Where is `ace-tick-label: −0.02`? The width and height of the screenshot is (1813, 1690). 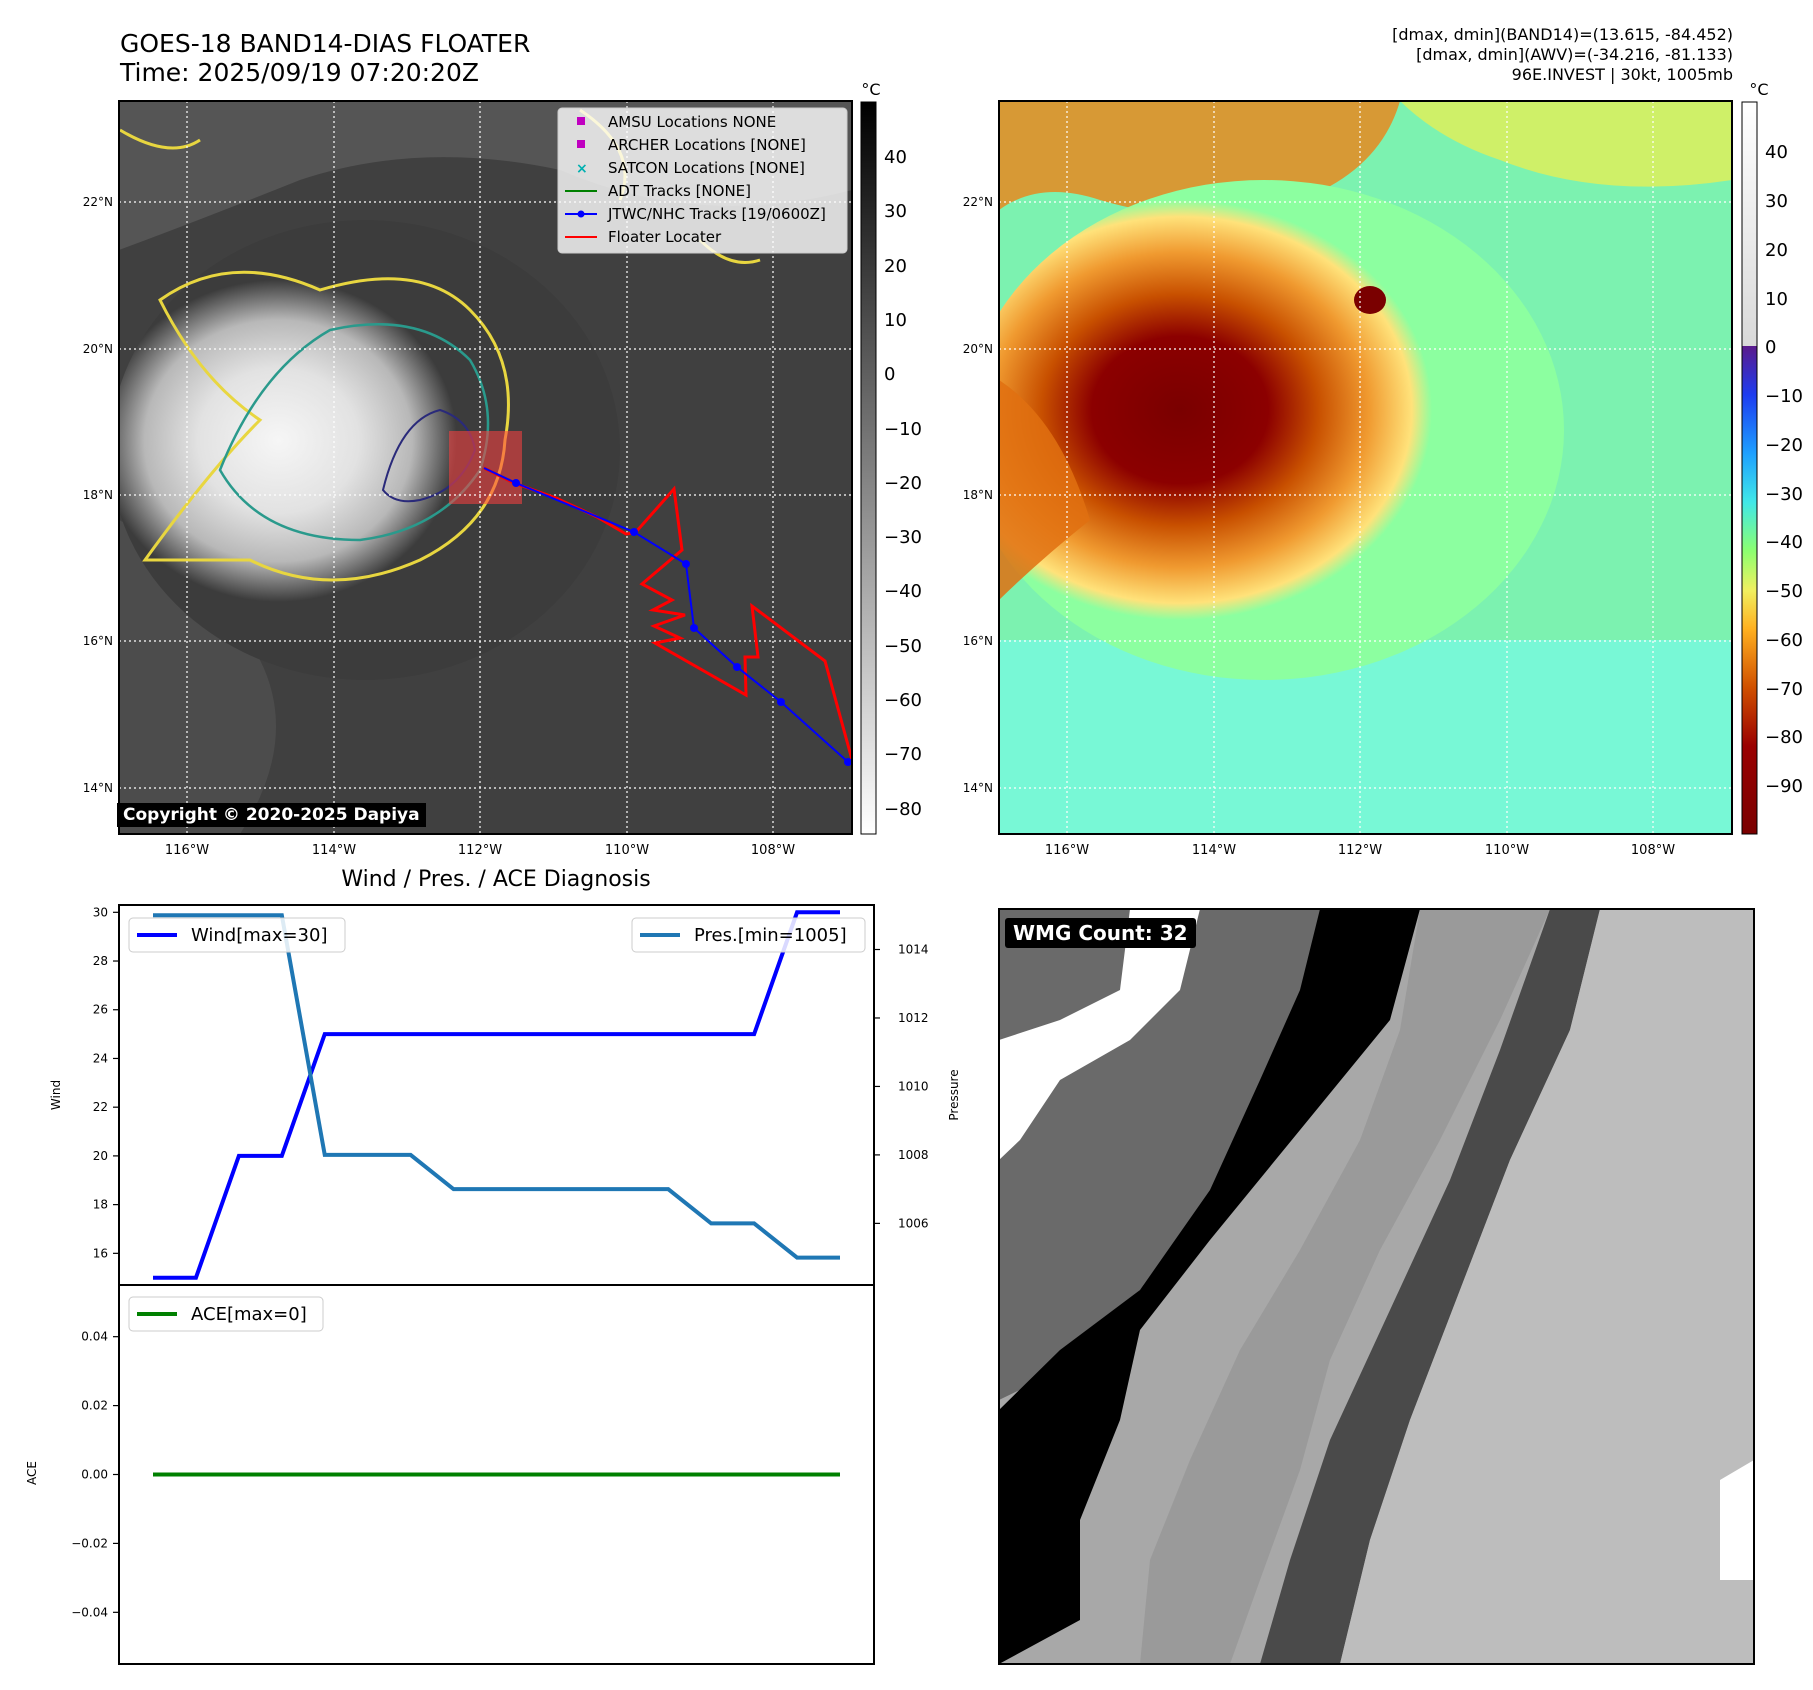
ace-tick-label: −0.02 is located at coordinates (89, 1543).